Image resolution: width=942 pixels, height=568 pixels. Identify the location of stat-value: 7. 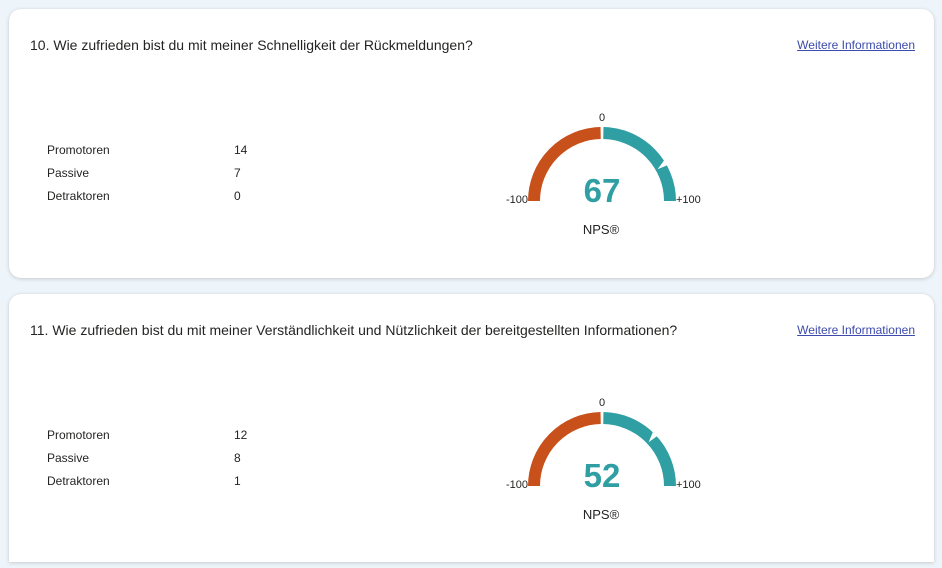
(237, 173).